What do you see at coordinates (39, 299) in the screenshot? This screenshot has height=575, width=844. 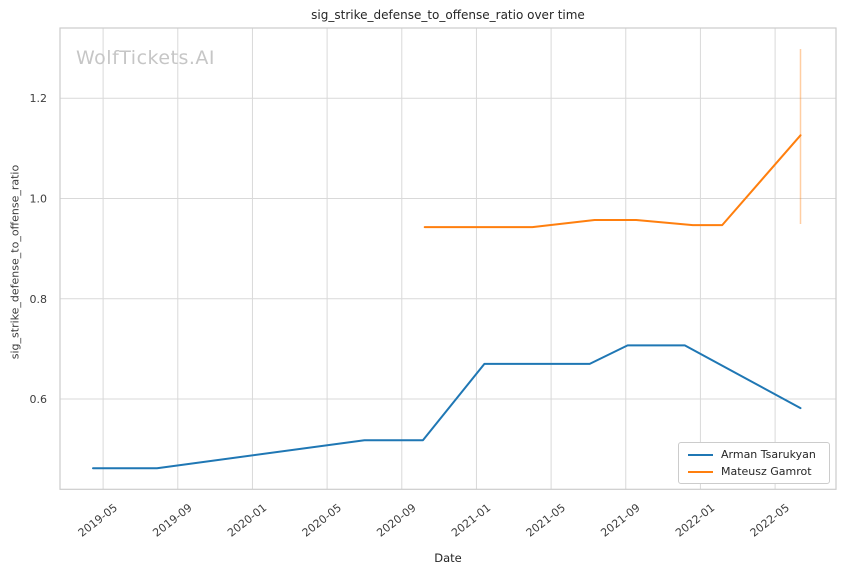 I see `y-tick-label: 0.8` at bounding box center [39, 299].